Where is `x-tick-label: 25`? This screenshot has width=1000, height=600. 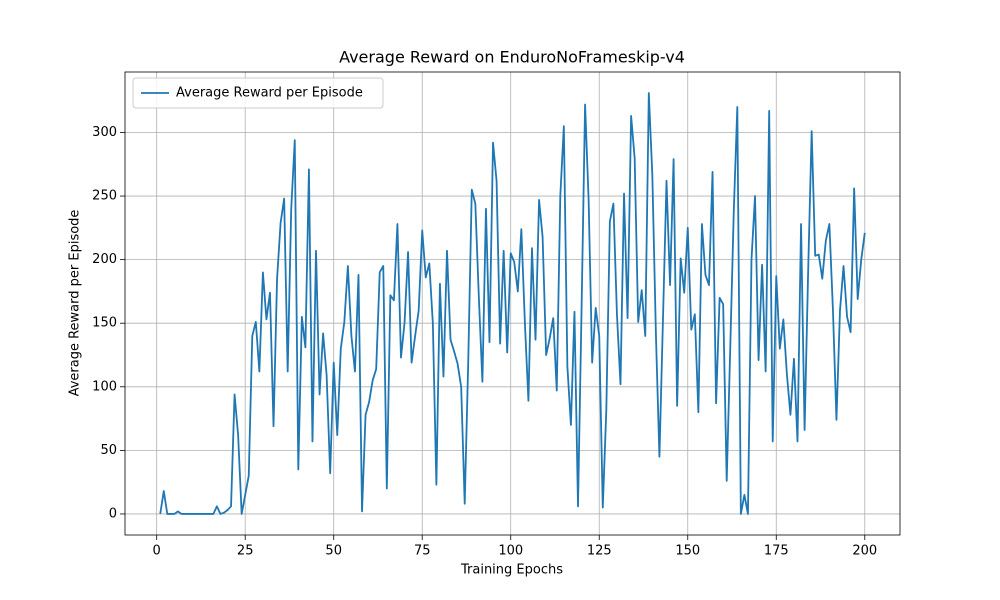 x-tick-label: 25 is located at coordinates (245, 551).